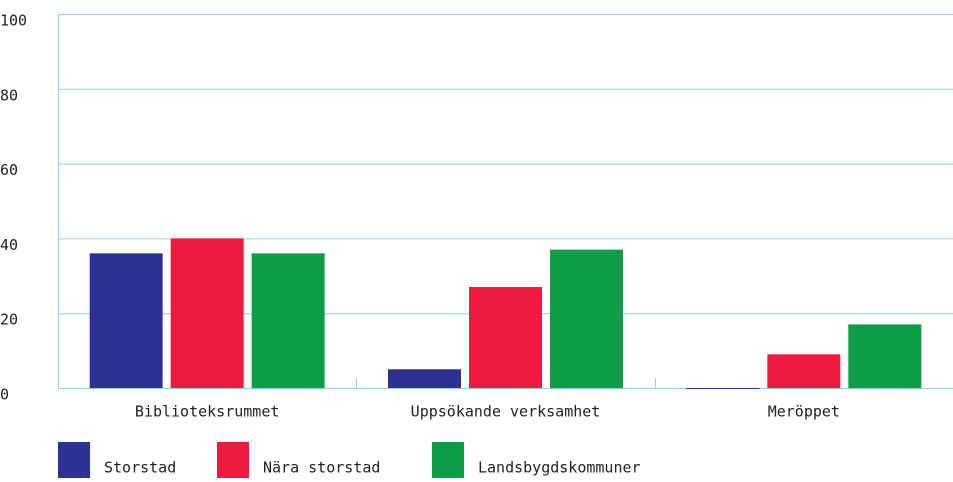 Image resolution: width=953 pixels, height=482 pixels. What do you see at coordinates (4, 395) in the screenshot?
I see `y-tick-label: 0` at bounding box center [4, 395].